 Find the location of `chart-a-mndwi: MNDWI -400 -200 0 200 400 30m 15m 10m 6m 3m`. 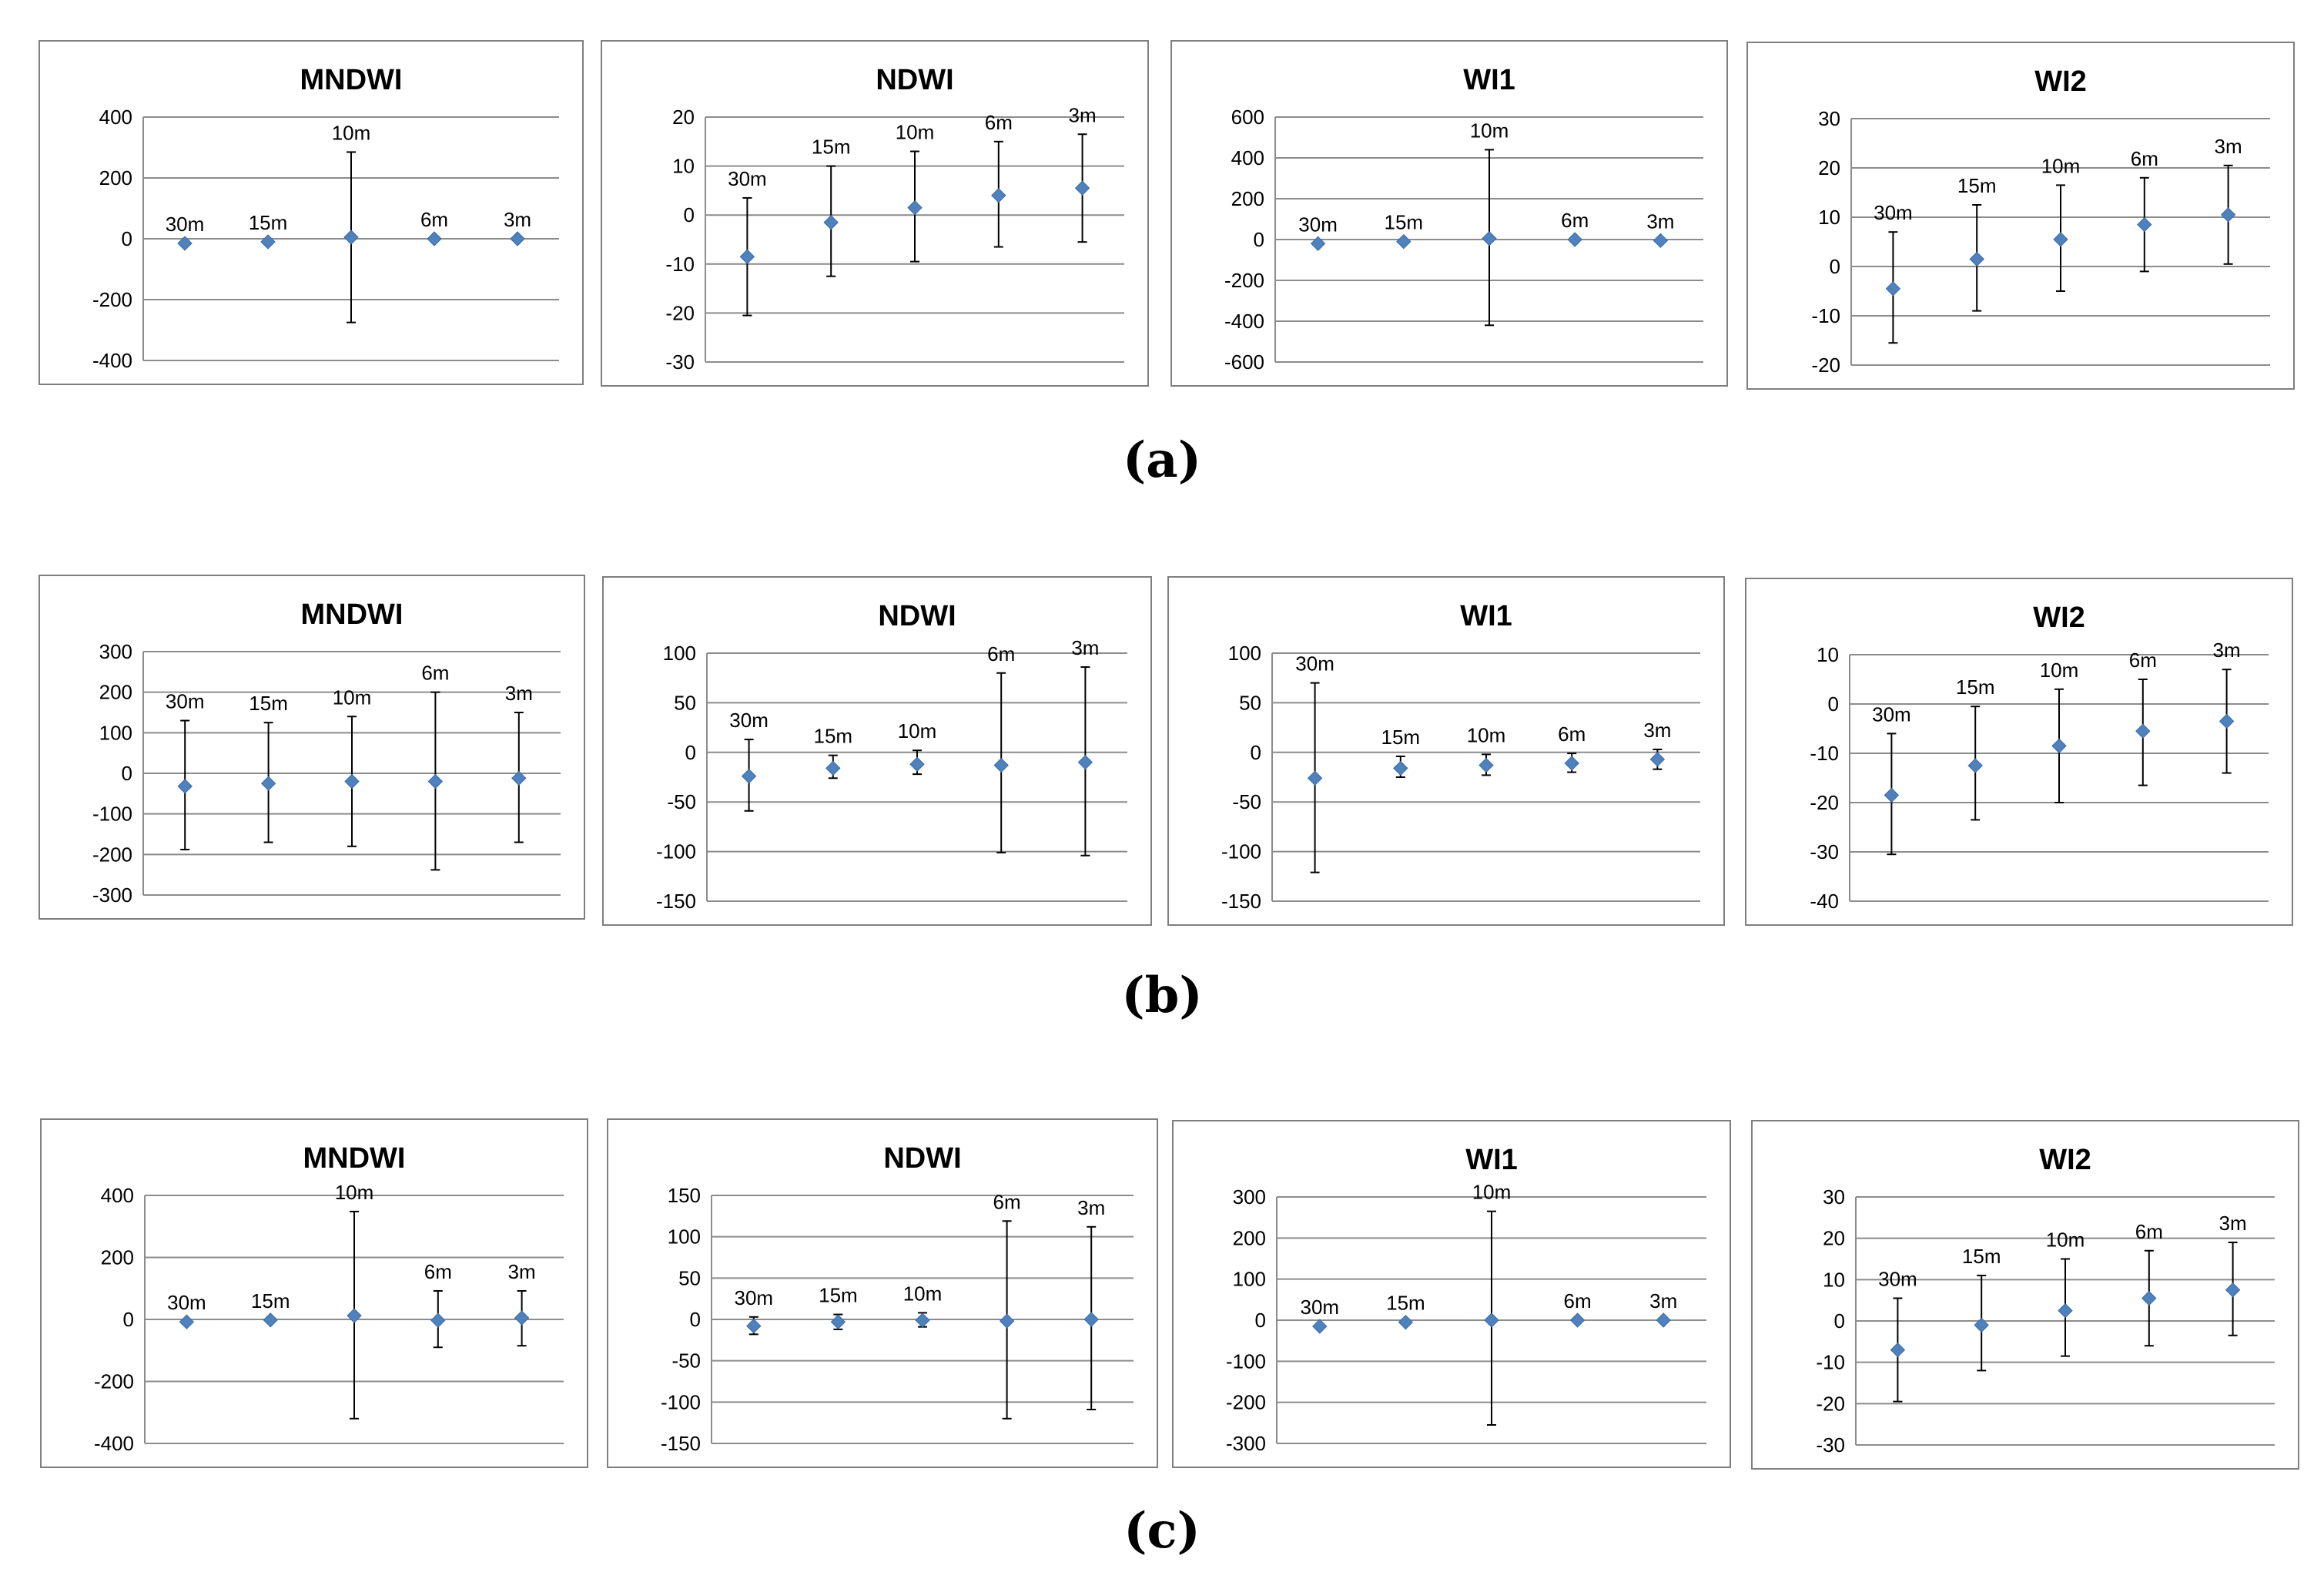

chart-a-mndwi: MNDWI -400 -200 0 200 400 30m 15m 10m 6m 3m is located at coordinates (311, 212).